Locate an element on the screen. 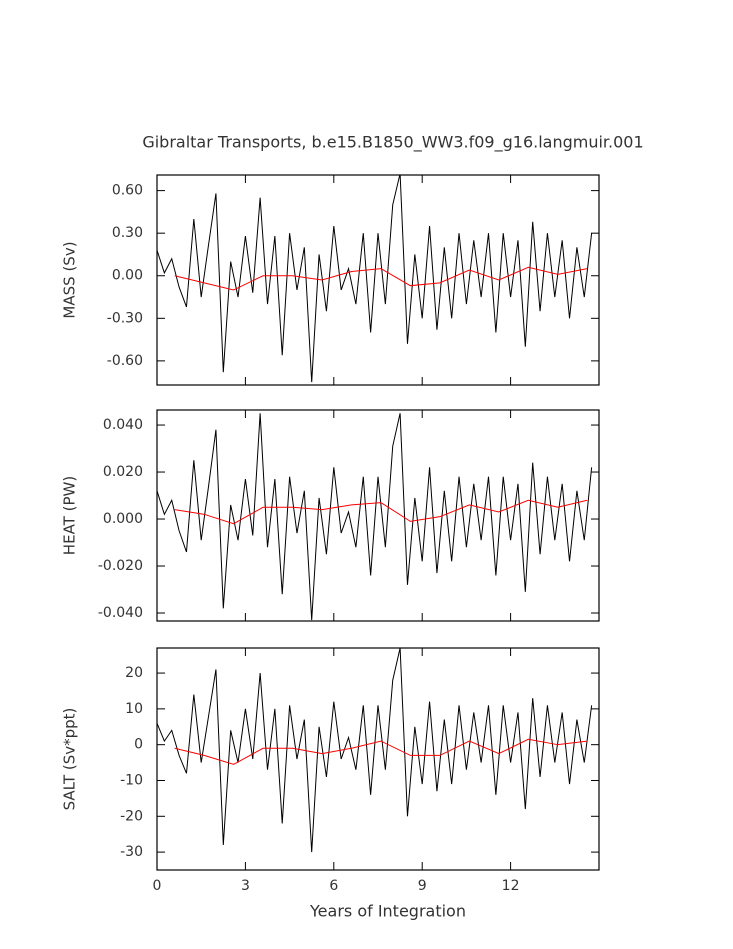 The image size is (733, 949). y-tick-label: -10 is located at coordinates (131, 780).